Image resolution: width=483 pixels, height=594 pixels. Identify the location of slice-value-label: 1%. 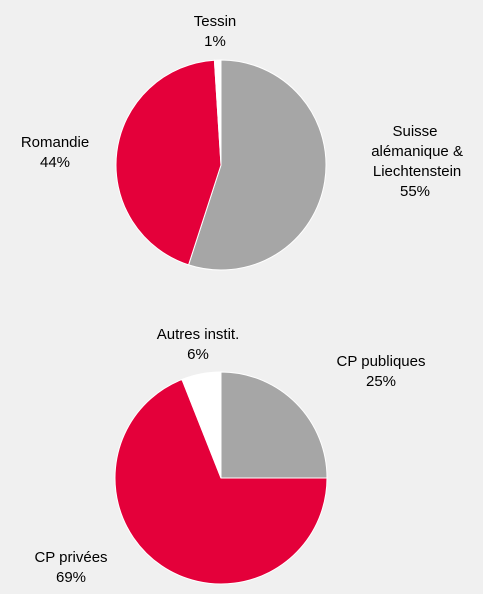
(215, 41).